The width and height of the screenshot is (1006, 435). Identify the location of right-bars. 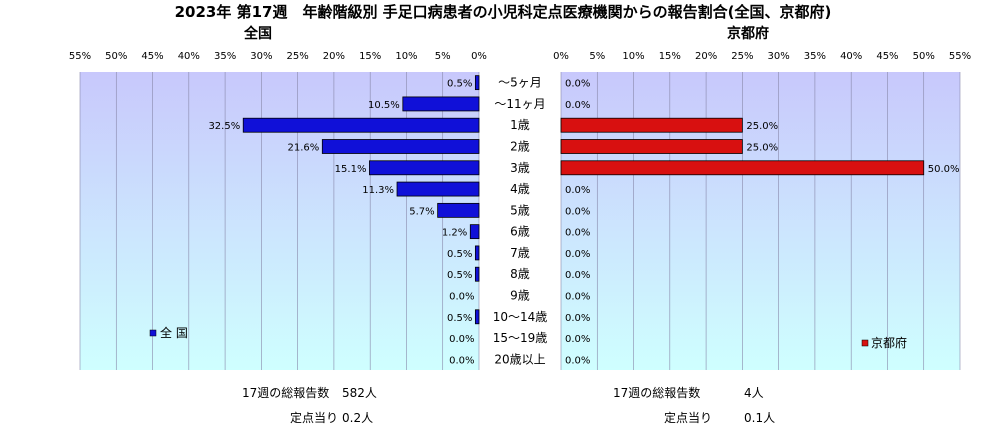
(742, 146).